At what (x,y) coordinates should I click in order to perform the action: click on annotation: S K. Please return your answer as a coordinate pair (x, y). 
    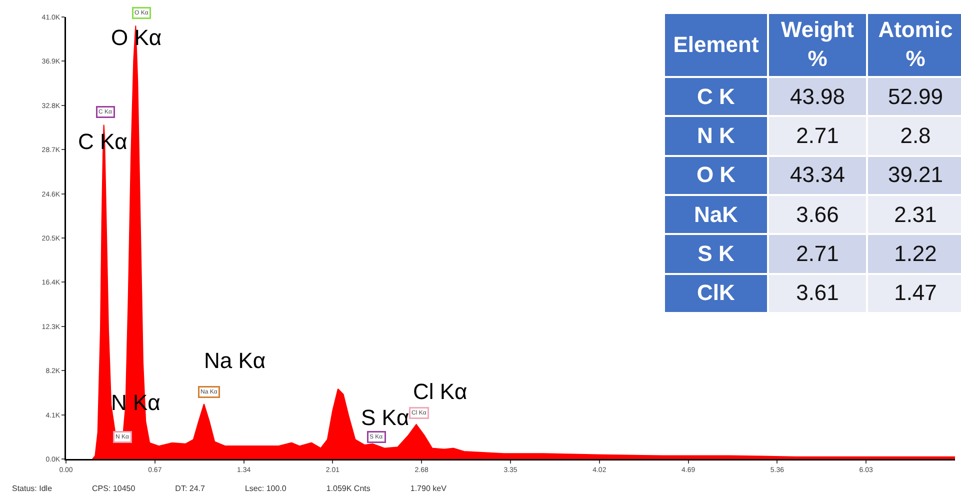
    Looking at the image, I should click on (716, 254).